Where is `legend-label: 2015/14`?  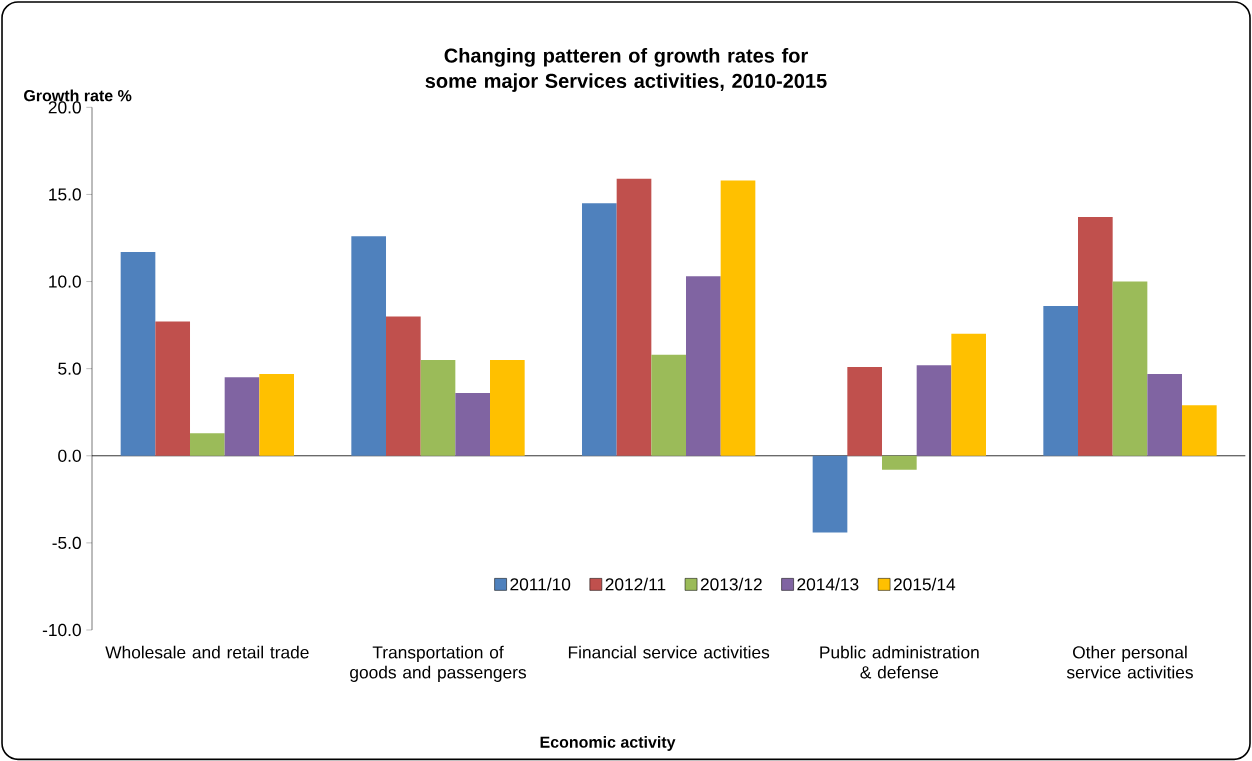
legend-label: 2015/14 is located at coordinates (924, 584).